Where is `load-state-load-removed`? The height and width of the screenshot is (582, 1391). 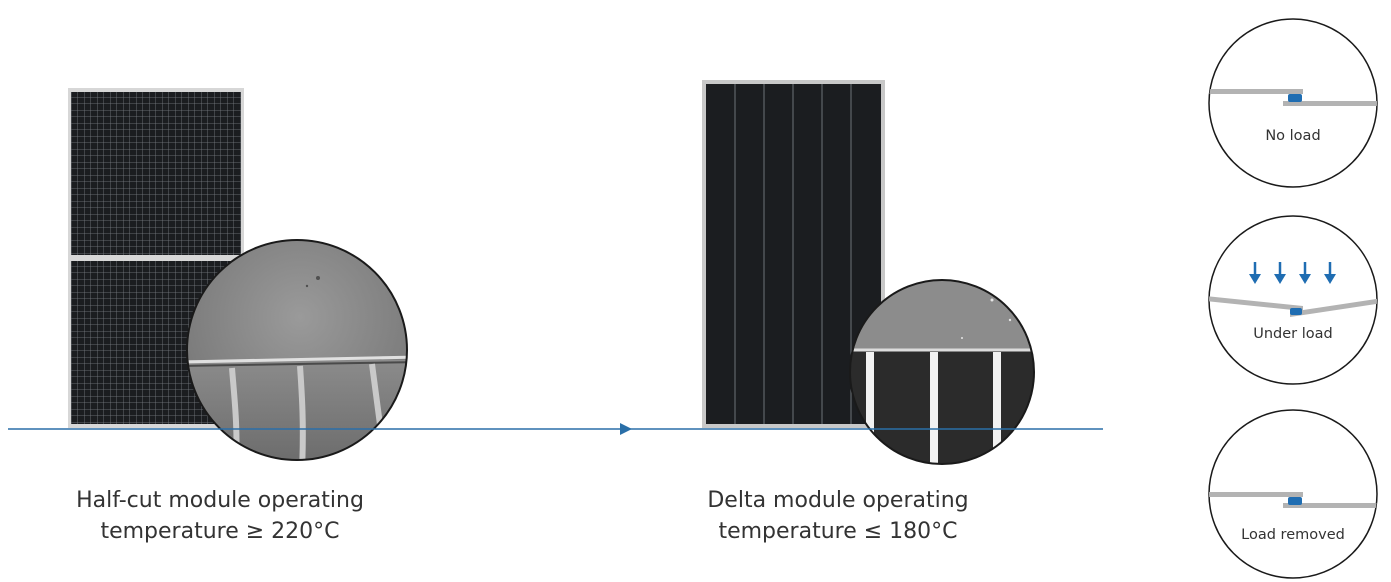 load-state-load-removed is located at coordinates (1293, 494).